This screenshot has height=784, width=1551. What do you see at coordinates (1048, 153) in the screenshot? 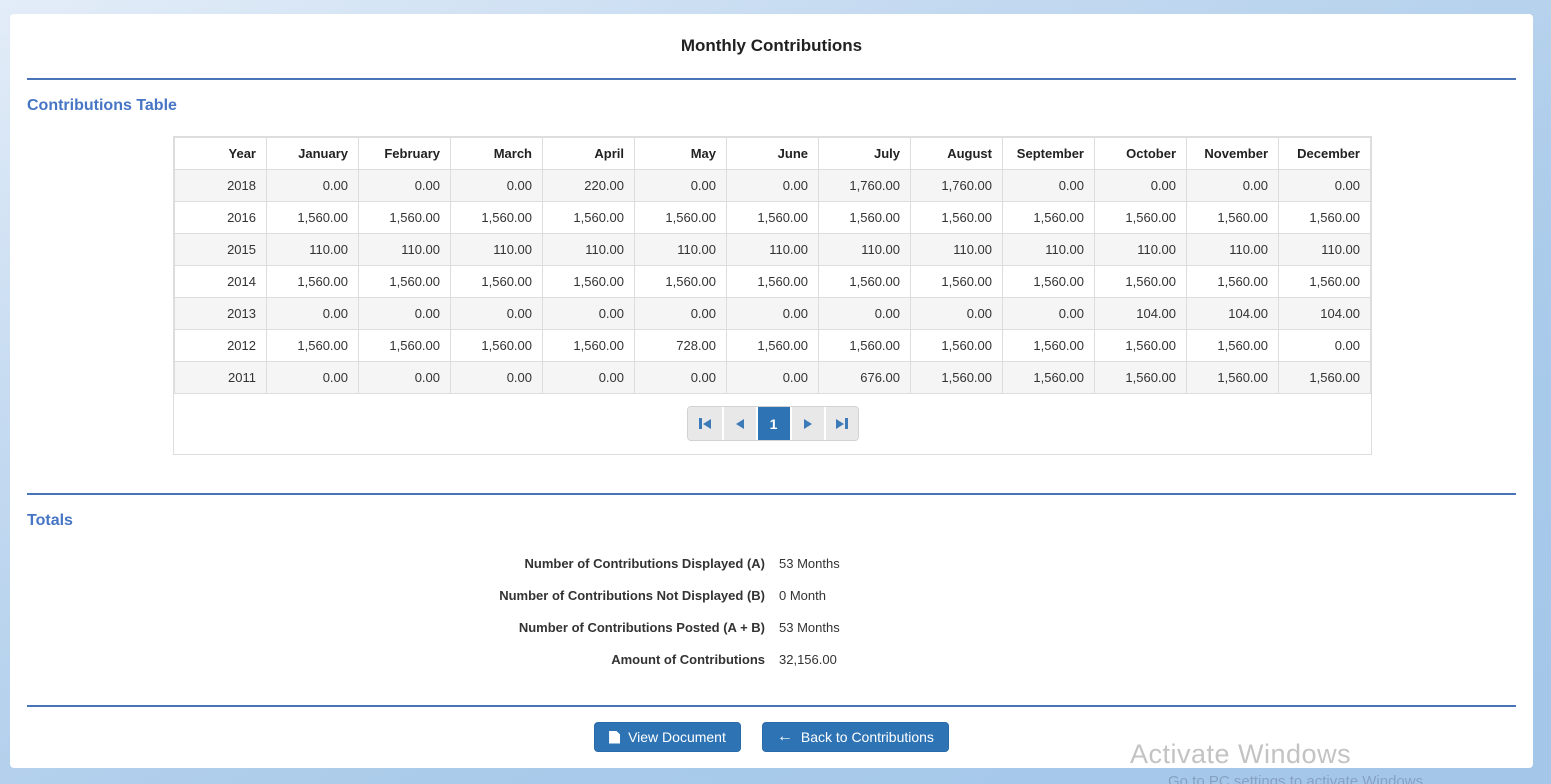
I see `column-header: September` at bounding box center [1048, 153].